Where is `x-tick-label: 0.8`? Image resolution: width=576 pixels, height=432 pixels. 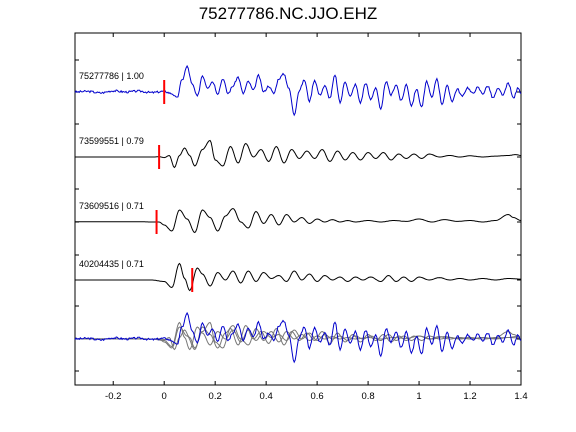 x-tick-label: 0.8 is located at coordinates (367, 396).